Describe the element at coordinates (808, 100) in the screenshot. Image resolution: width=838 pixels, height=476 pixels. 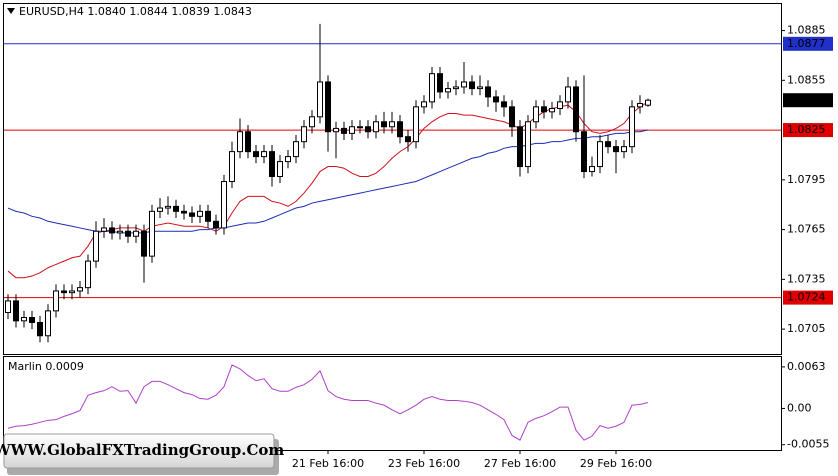
I see `price-label-box` at that location.